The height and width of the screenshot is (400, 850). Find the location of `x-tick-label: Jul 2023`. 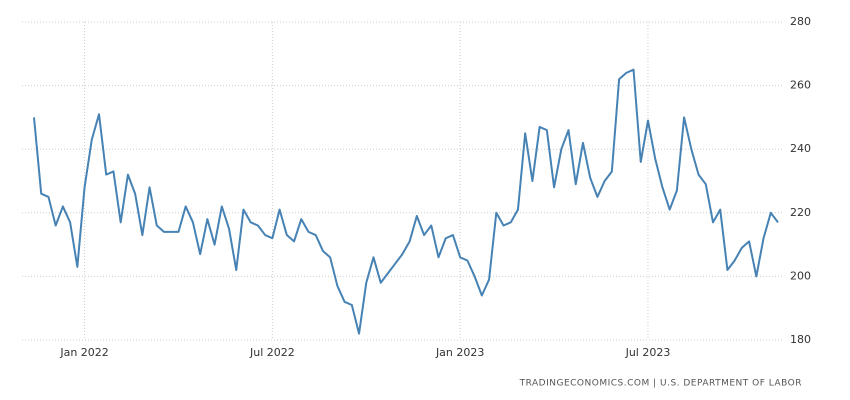

x-tick-label: Jul 2023 is located at coordinates (648, 352).